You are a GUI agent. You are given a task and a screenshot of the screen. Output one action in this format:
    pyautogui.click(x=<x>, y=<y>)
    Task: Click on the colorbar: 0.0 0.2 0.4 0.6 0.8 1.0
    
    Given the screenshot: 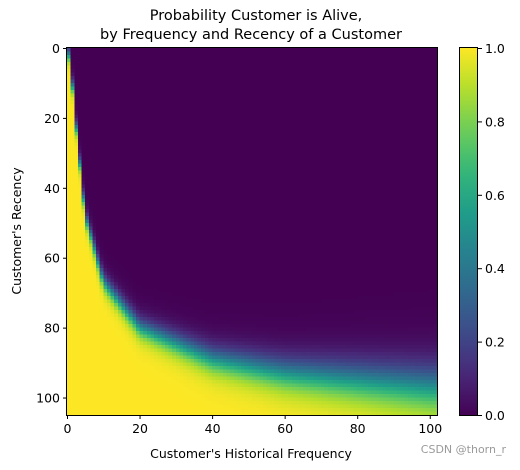 What is the action you would take?
    pyautogui.click(x=482, y=232)
    